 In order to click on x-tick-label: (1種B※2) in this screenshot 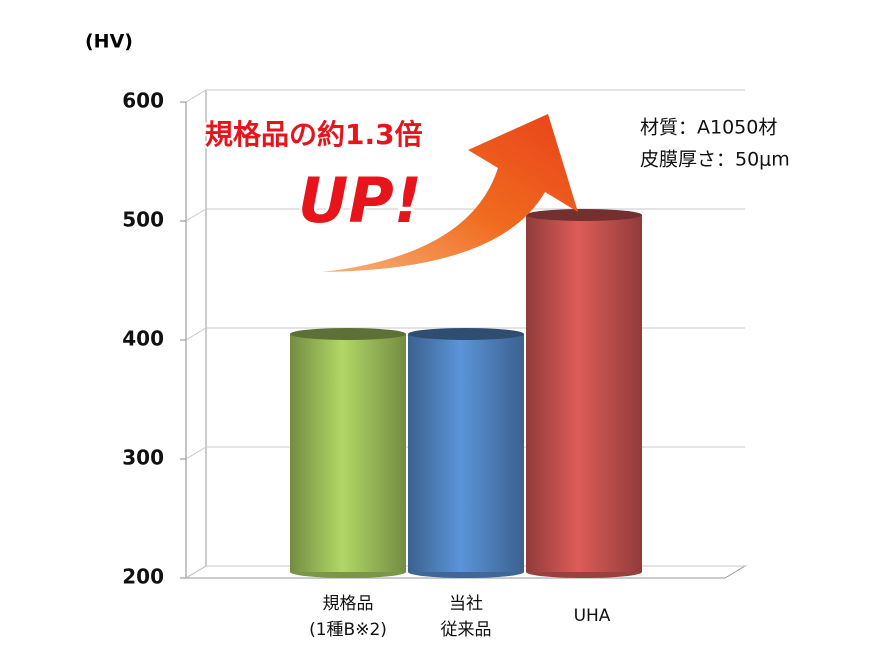, I will do `click(348, 630)`.